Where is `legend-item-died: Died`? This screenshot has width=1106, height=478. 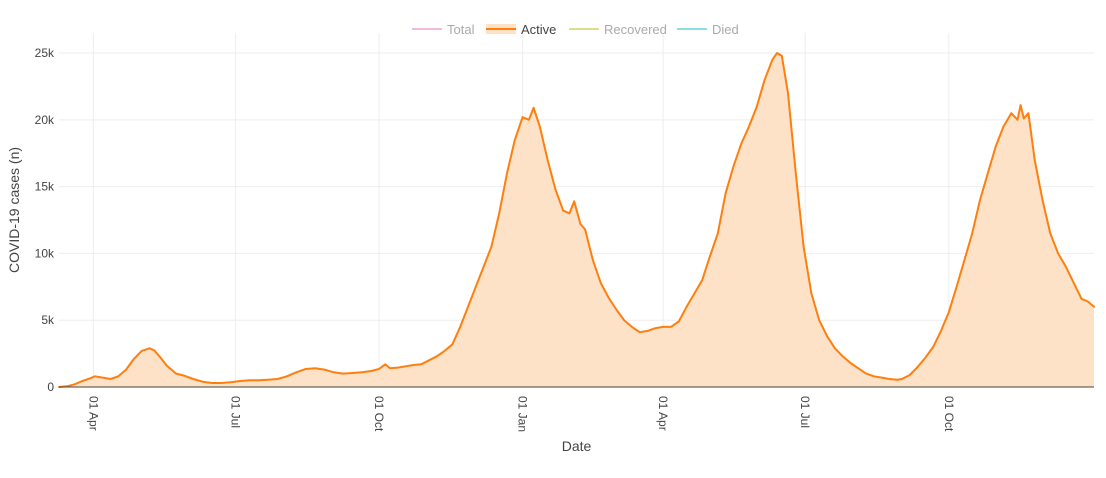 legend-item-died: Died is located at coordinates (708, 29).